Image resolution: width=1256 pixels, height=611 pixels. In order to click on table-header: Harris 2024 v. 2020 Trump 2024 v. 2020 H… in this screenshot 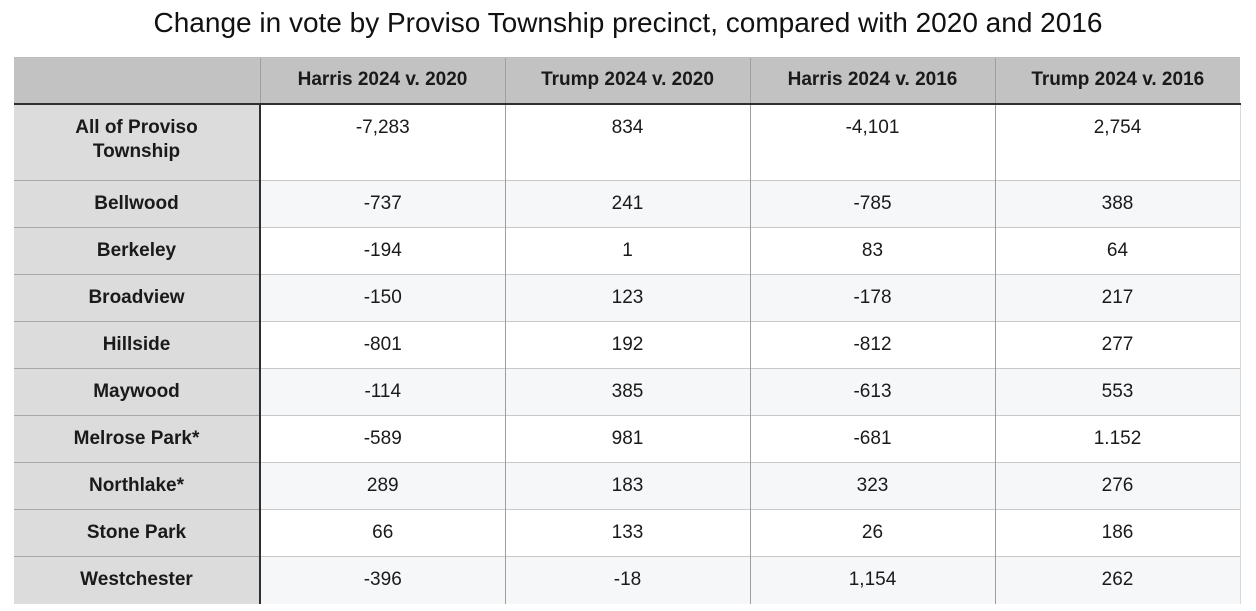, I will do `click(627, 81)`.